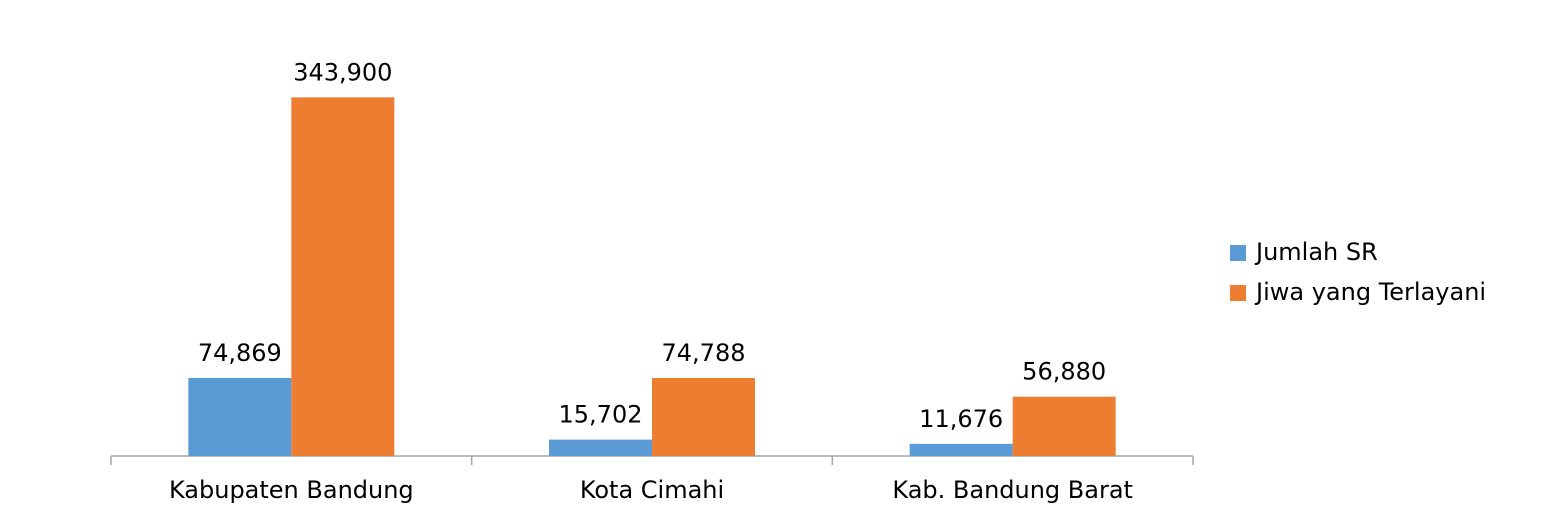 This screenshot has width=1546, height=516. I want to click on legend-label: Jumlah SR, so click(1316, 252).